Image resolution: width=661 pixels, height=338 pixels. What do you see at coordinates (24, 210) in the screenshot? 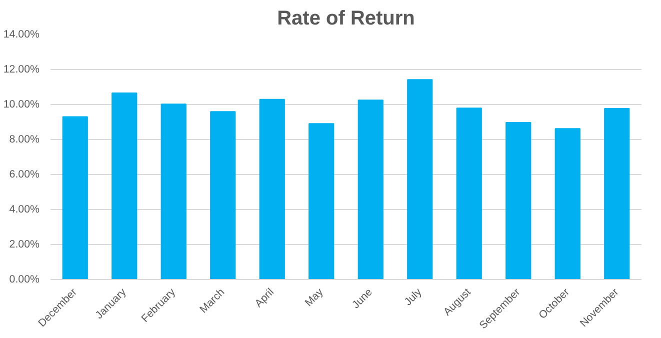
I see `y-tick-label: 4.00%` at bounding box center [24, 210].